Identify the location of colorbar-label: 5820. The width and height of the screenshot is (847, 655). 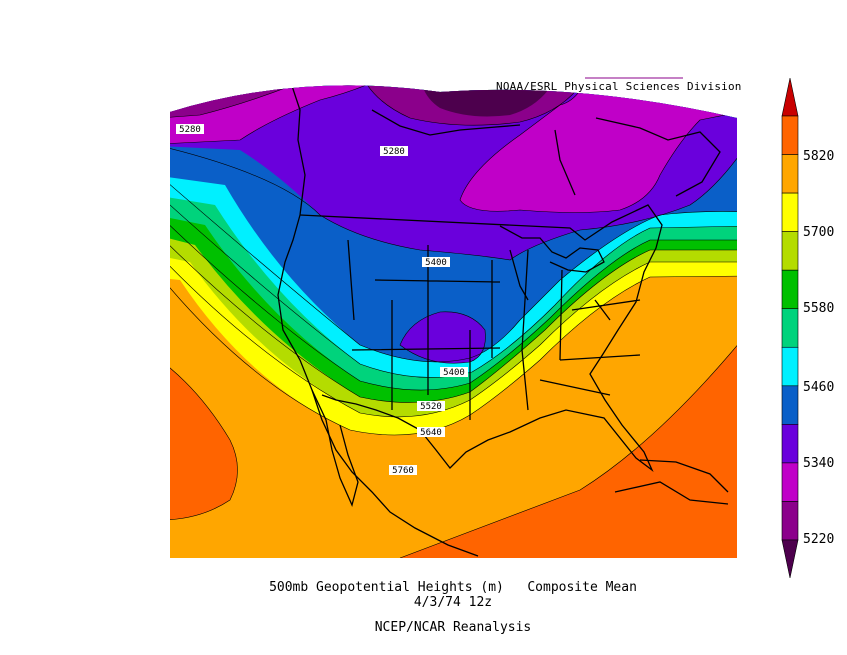
(819, 156).